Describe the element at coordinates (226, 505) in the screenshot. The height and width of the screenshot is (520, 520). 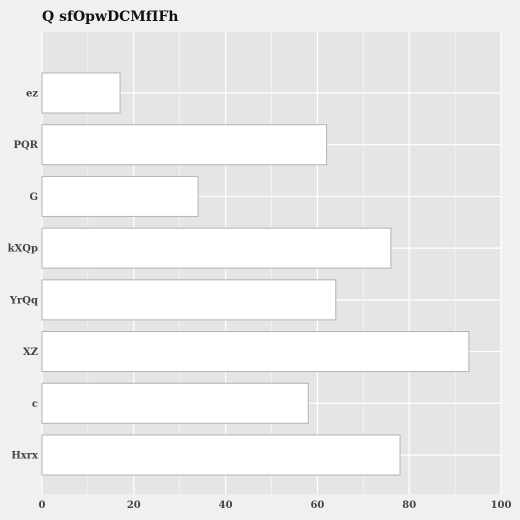
I see `x-tick-label: 40` at that location.